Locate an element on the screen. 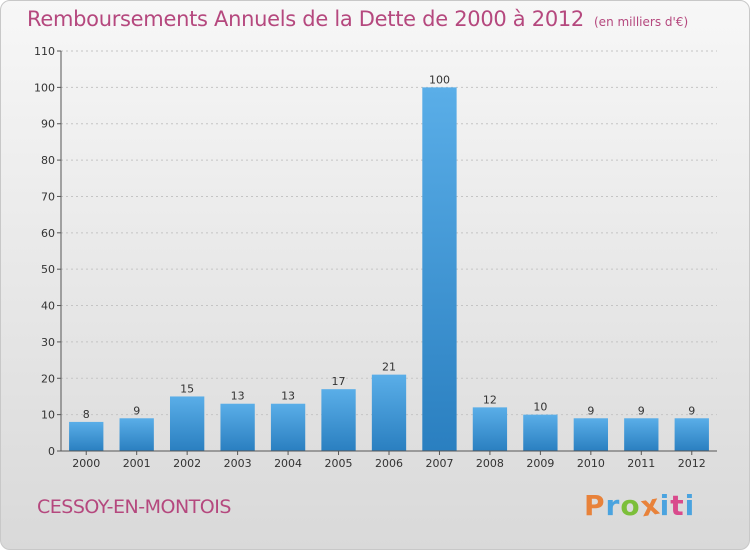 This screenshot has height=550, width=750. brand-letter: P is located at coordinates (595, 505).